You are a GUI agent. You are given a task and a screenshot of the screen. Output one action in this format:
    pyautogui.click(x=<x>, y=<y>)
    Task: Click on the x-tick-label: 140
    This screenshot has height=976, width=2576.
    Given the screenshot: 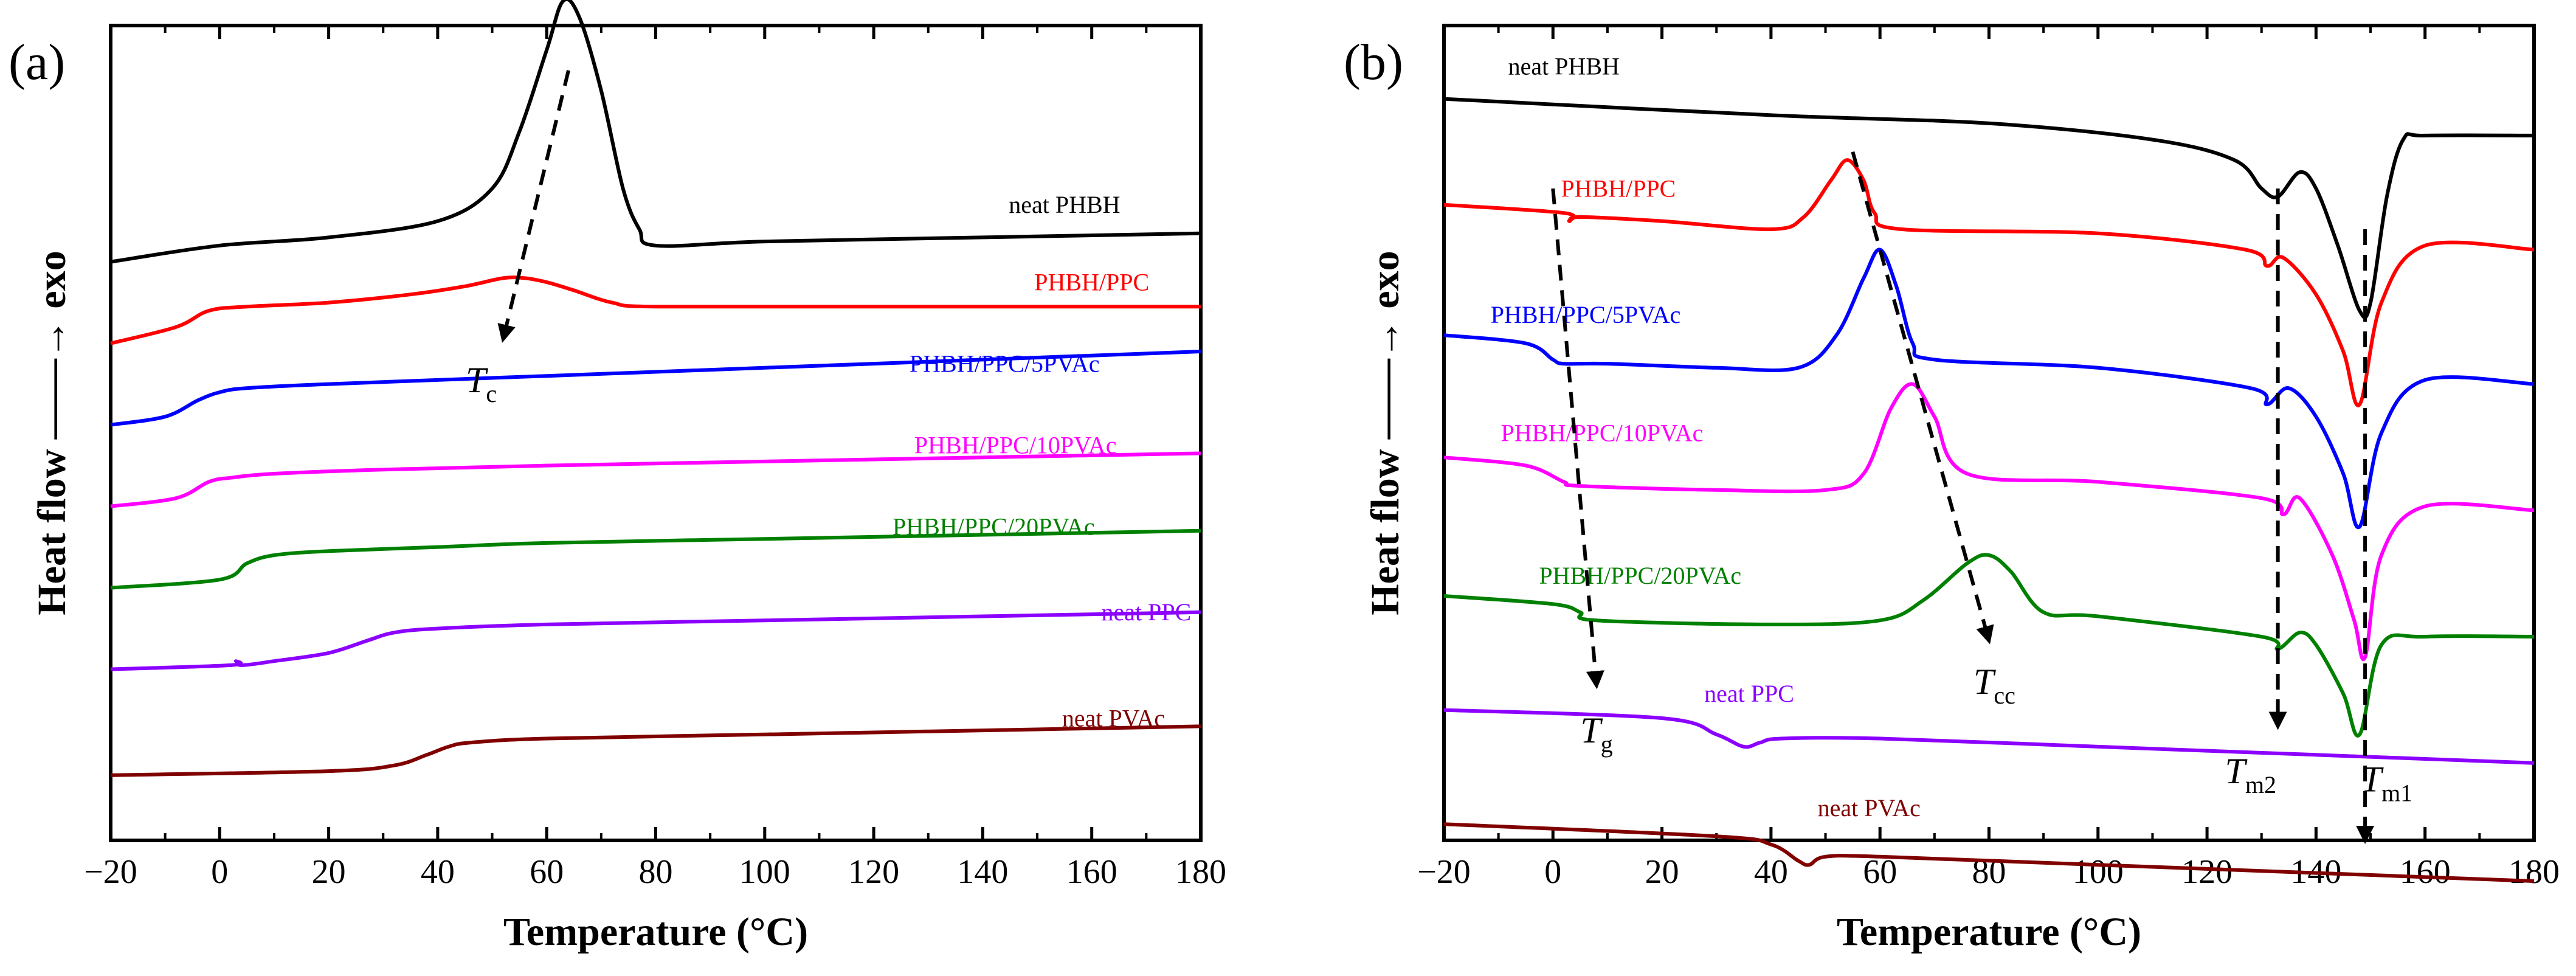 What is the action you would take?
    pyautogui.click(x=982, y=872)
    